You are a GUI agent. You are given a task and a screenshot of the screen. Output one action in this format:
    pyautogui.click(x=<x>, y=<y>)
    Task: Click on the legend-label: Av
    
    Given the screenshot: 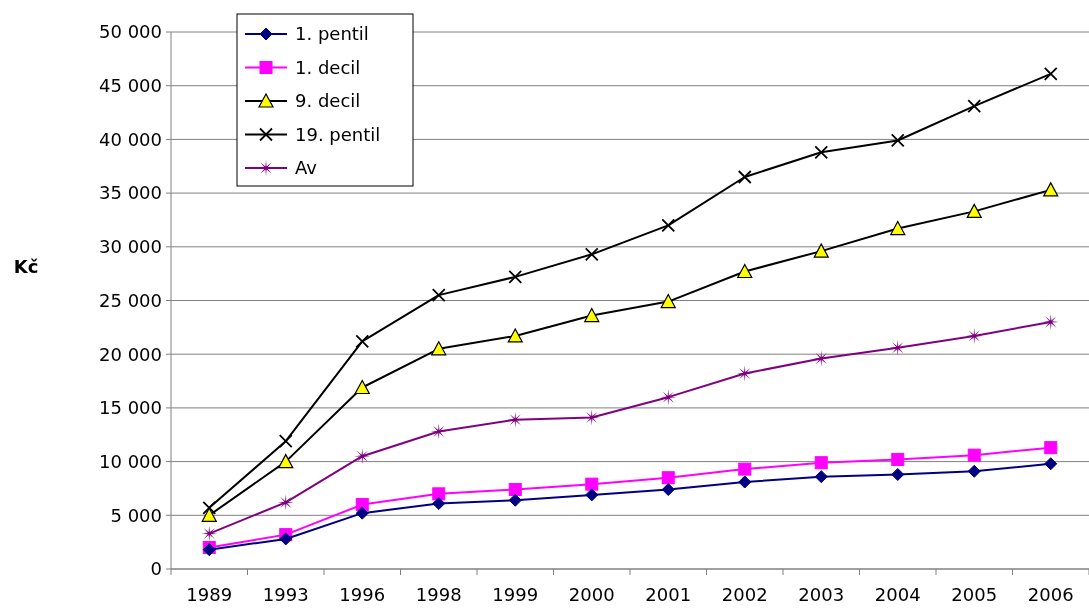 What is the action you would take?
    pyautogui.click(x=306, y=168)
    